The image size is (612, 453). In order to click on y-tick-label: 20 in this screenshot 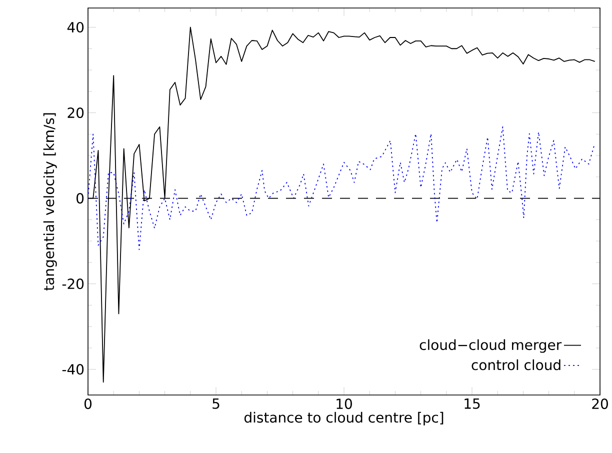, I will do `click(76, 112)`.